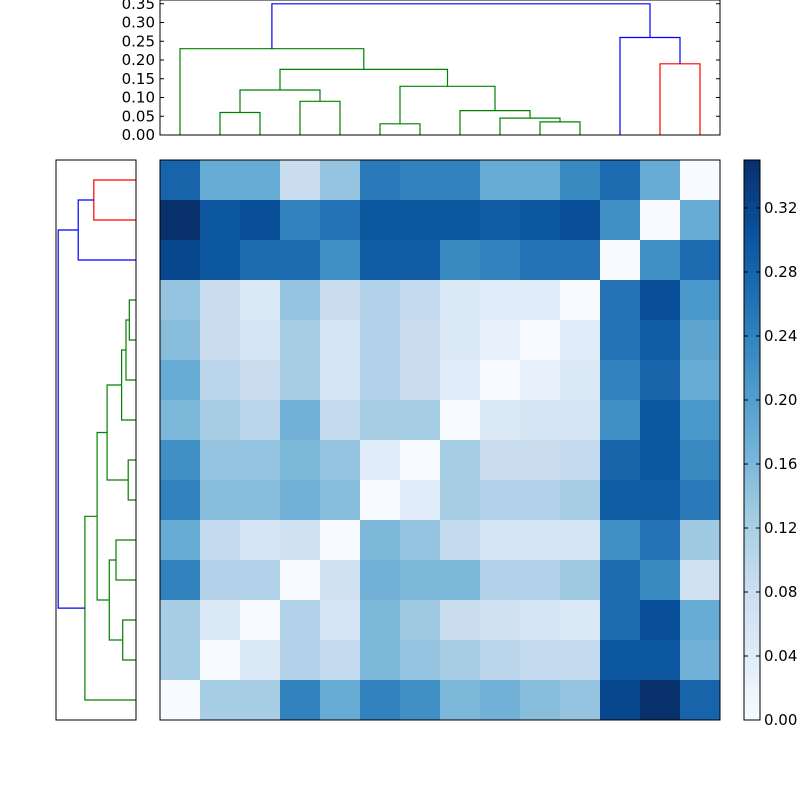 Image resolution: width=800 pixels, height=800 pixels. Describe the element at coordinates (138, 60) in the screenshot. I see `top-dendrogram-tick-label: 0.20` at that location.